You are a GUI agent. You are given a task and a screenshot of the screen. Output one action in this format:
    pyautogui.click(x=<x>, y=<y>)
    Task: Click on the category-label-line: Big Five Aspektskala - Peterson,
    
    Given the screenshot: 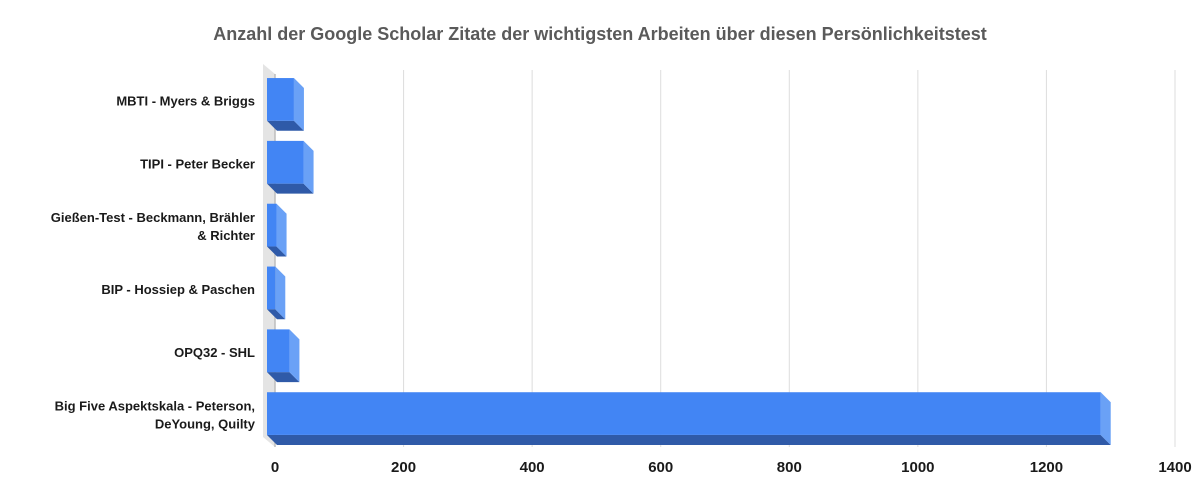 What is the action you would take?
    pyautogui.click(x=155, y=406)
    